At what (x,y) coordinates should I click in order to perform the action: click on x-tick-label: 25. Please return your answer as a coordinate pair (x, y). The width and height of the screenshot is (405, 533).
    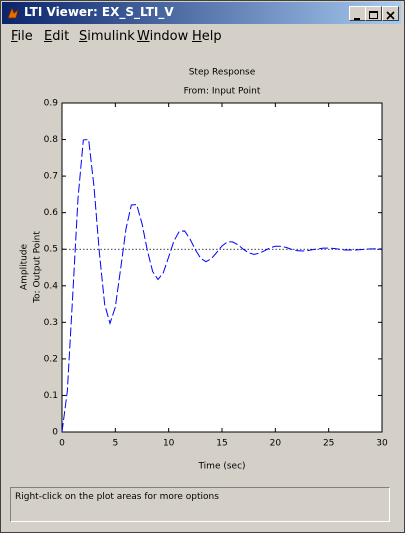
    Looking at the image, I should click on (328, 444).